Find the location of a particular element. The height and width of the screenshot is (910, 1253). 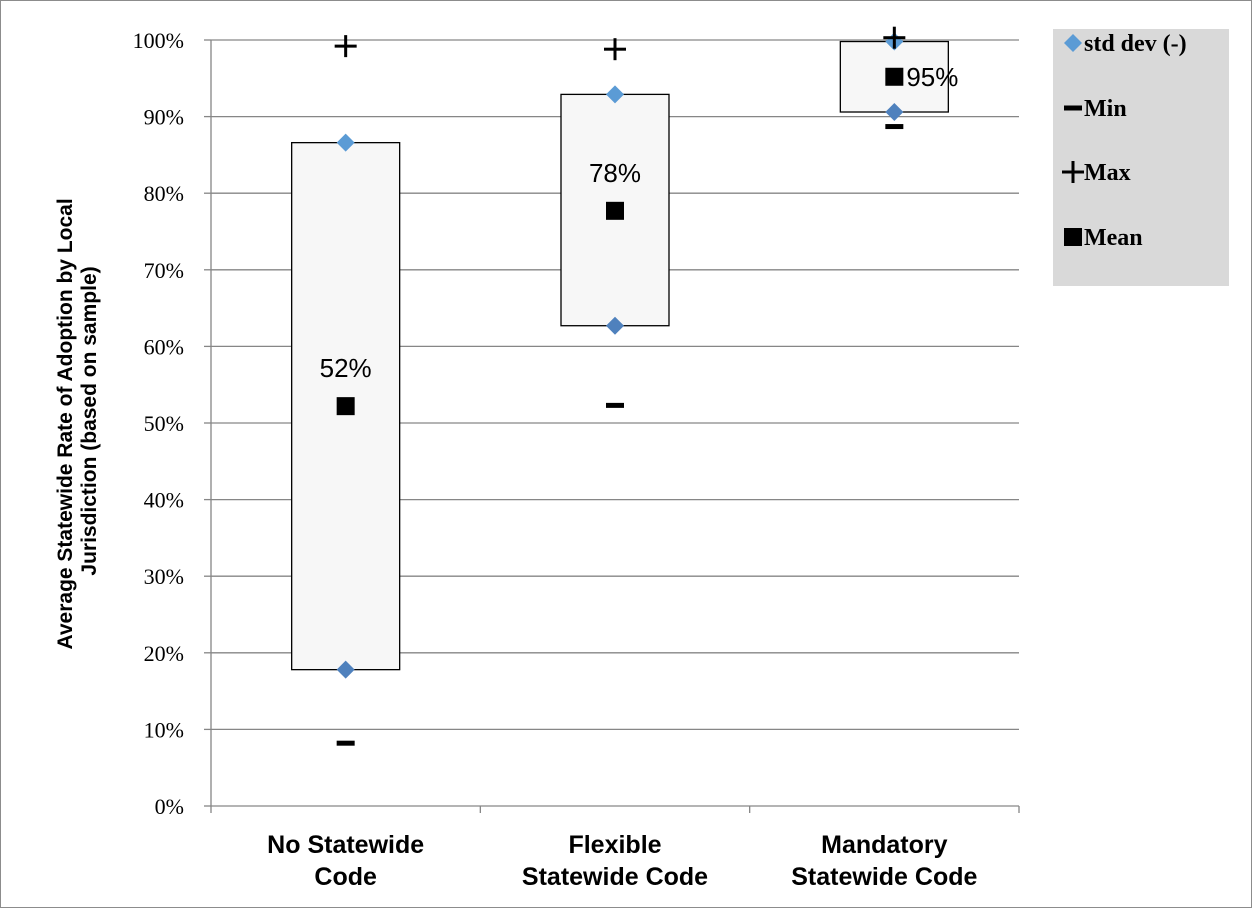

category-label: No Statewide Code is located at coordinates (345, 861).